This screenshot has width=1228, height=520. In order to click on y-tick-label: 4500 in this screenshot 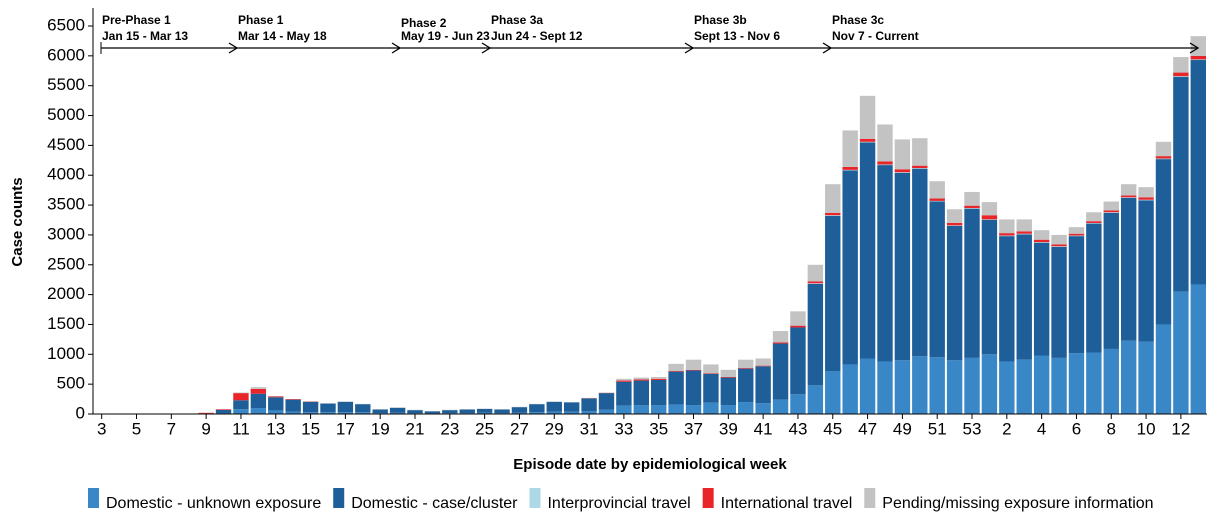, I will do `click(66, 144)`.